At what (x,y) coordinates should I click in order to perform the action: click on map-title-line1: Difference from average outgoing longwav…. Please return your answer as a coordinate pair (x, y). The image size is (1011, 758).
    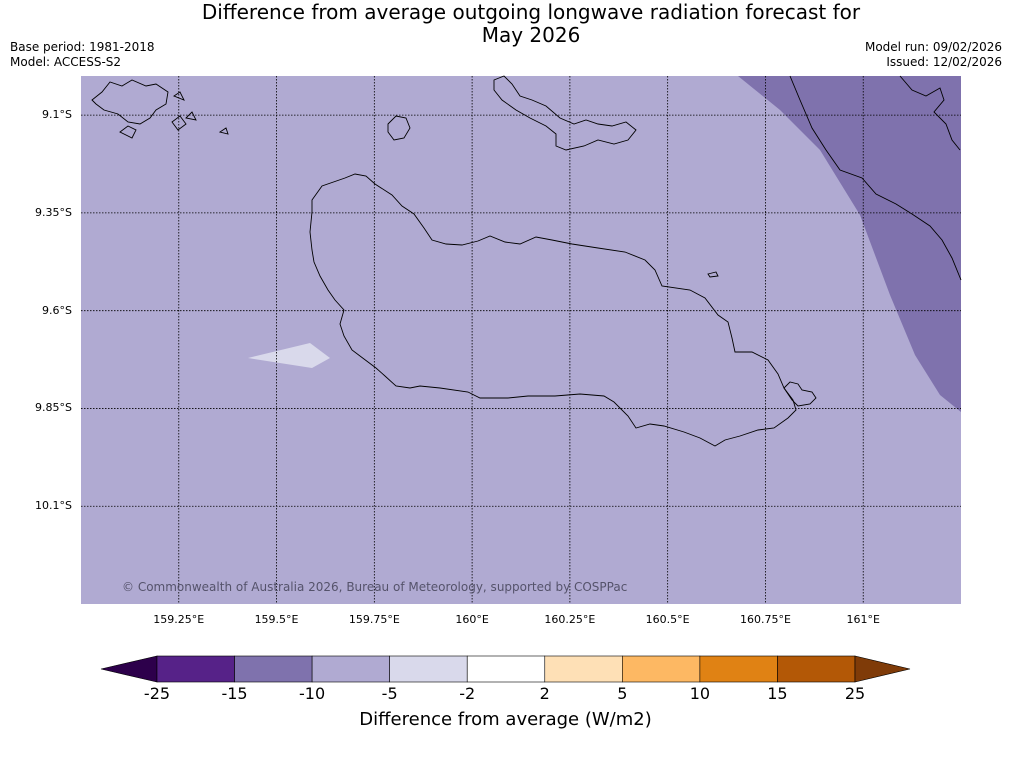
    Looking at the image, I should click on (531, 12).